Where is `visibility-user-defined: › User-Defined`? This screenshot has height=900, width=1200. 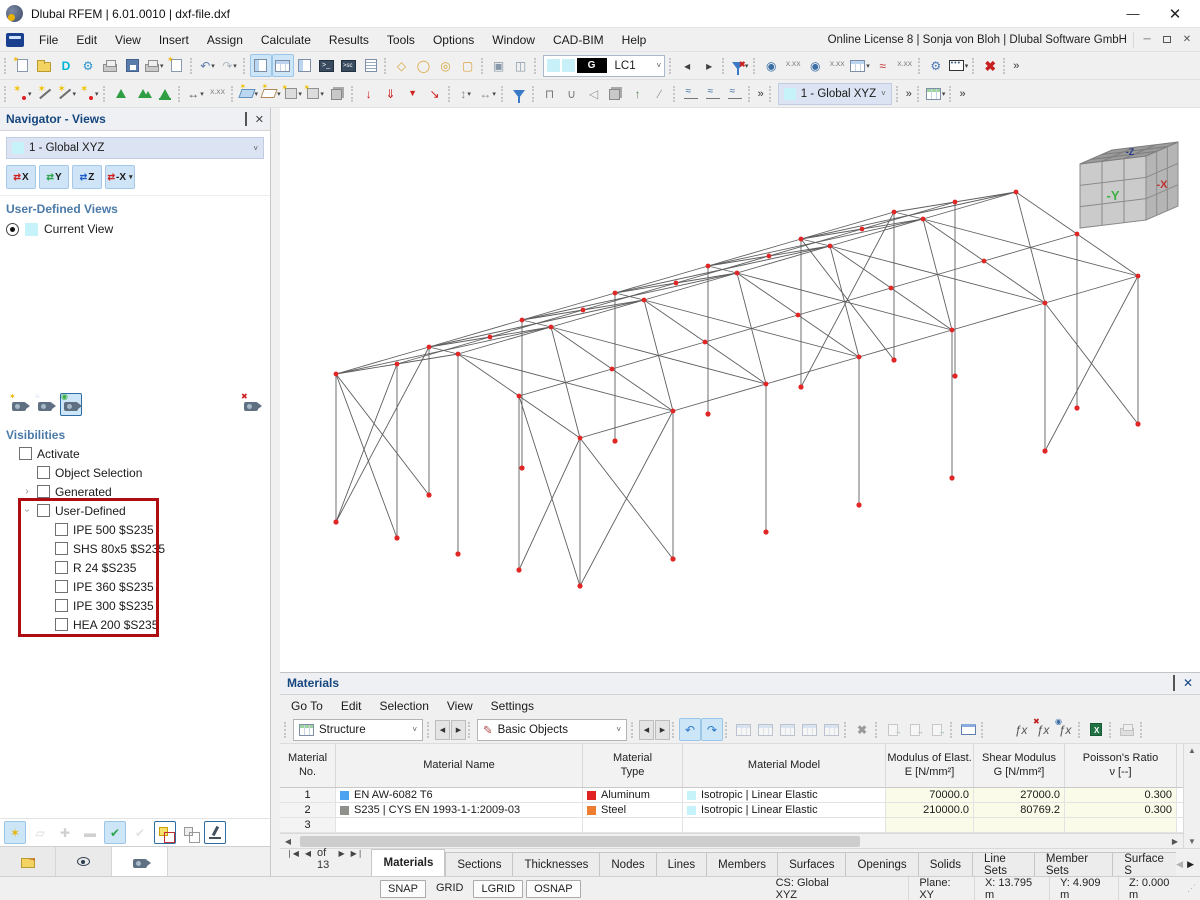 visibility-user-defined: › User-Defined is located at coordinates (135, 510).